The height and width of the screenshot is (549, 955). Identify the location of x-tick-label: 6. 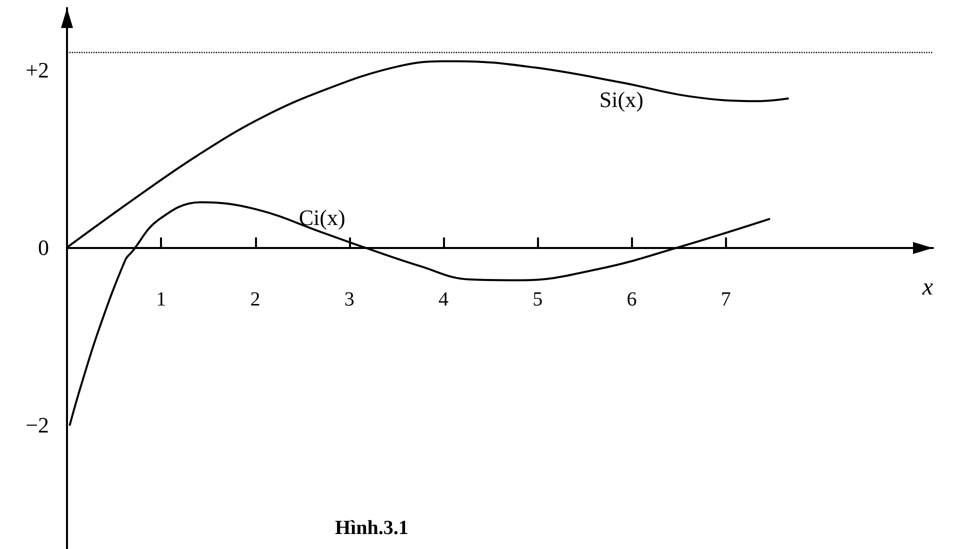
(631, 299).